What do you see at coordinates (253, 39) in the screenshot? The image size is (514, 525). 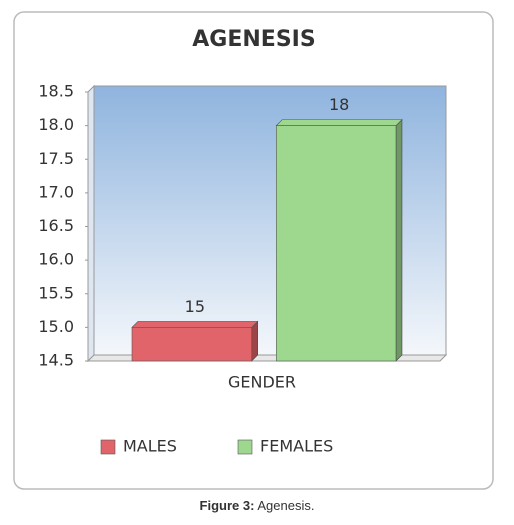 I see `chart-title: AGENESIS` at bounding box center [253, 39].